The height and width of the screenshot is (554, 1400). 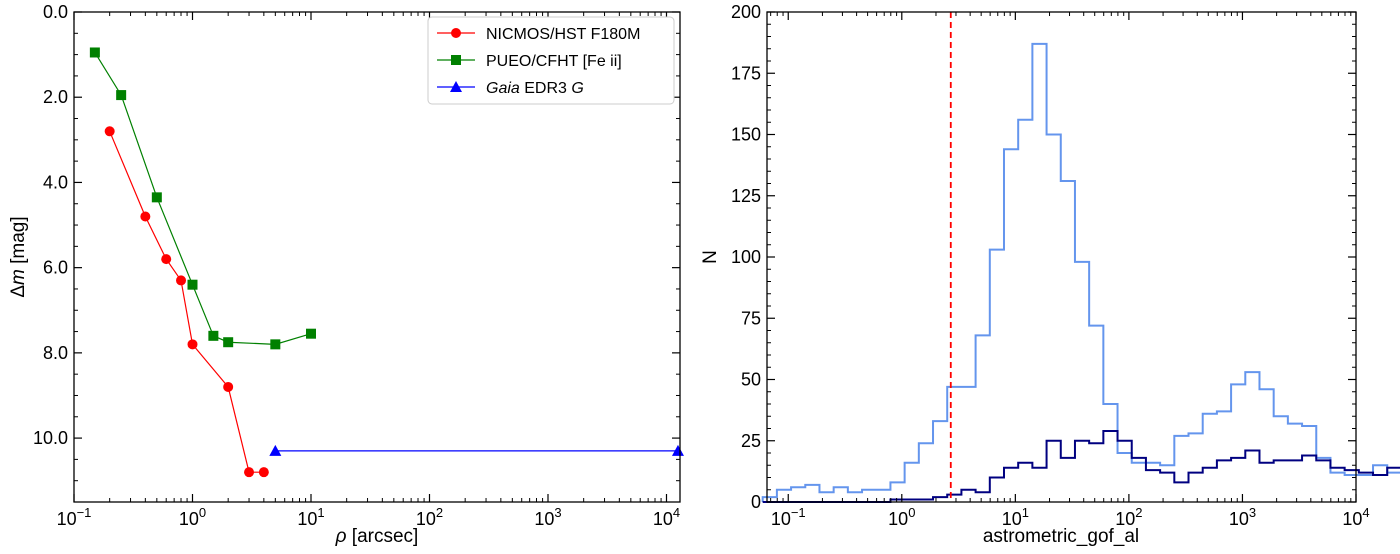 I want to click on y-tick-label: 100, so click(x=746, y=257).